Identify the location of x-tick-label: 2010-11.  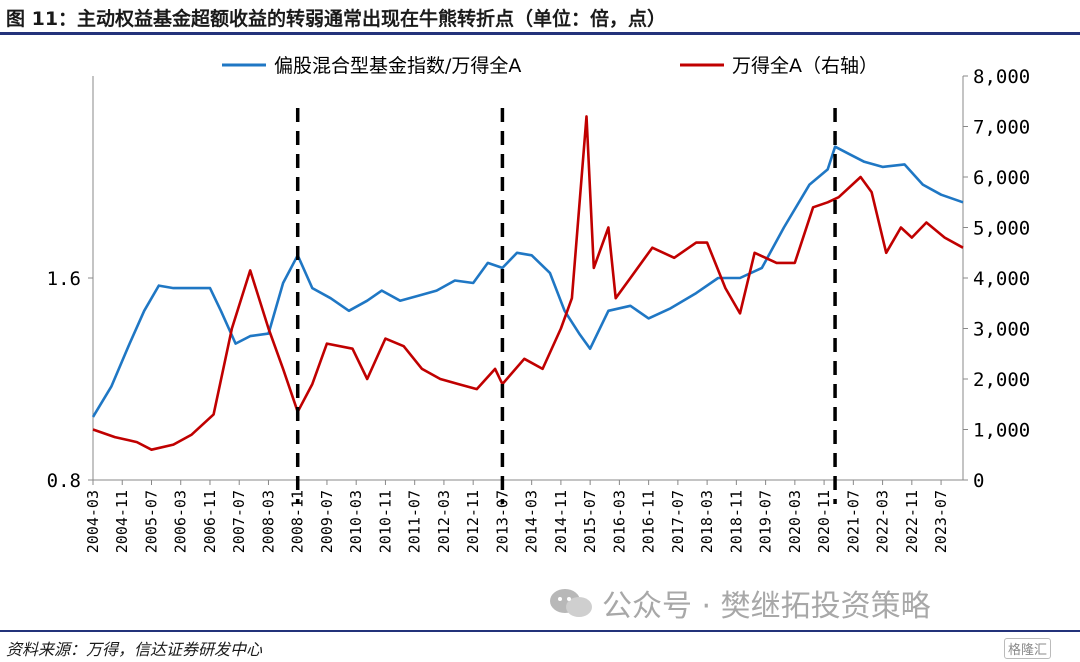
(385, 521).